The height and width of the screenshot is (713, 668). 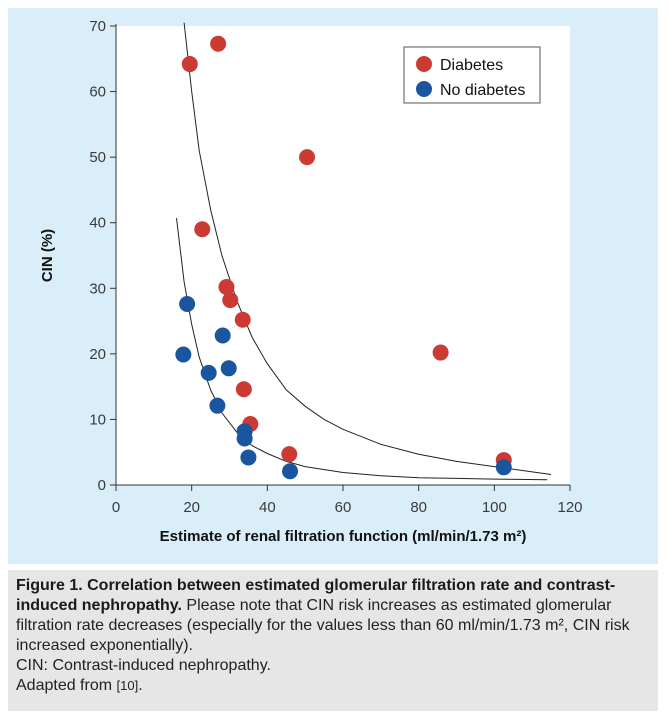 I want to click on x-tick-label: 120, so click(x=569, y=507).